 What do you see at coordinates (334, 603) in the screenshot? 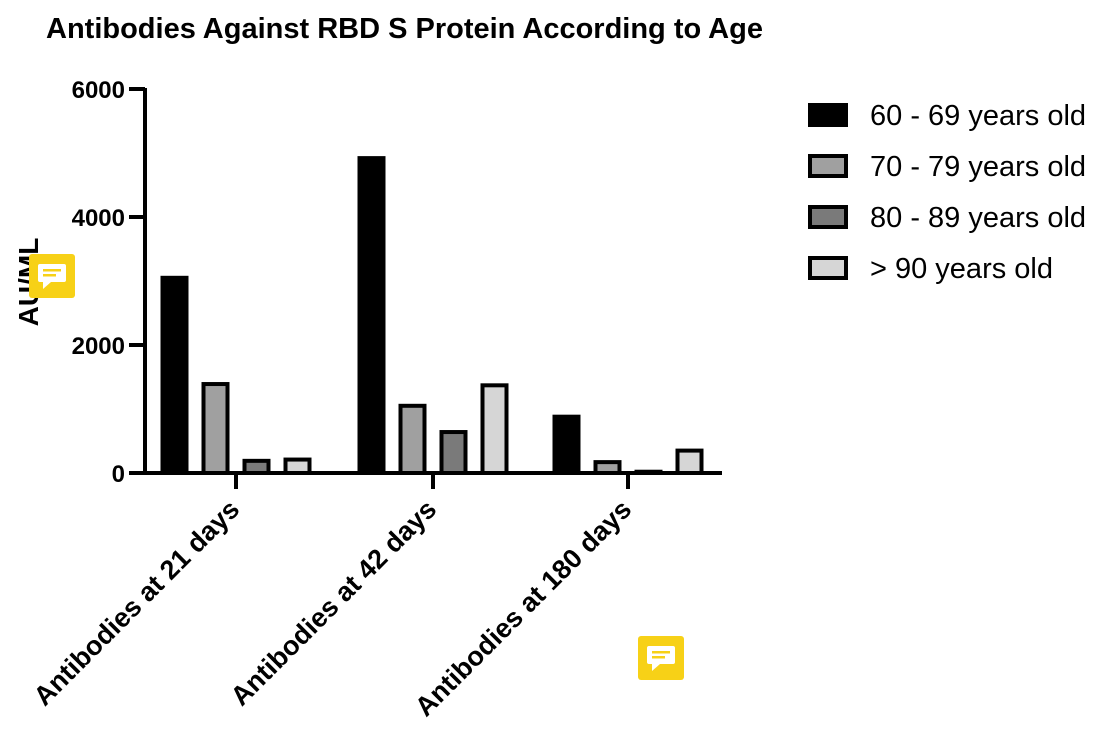
I see `category-label: Antibodies at 42 days` at bounding box center [334, 603].